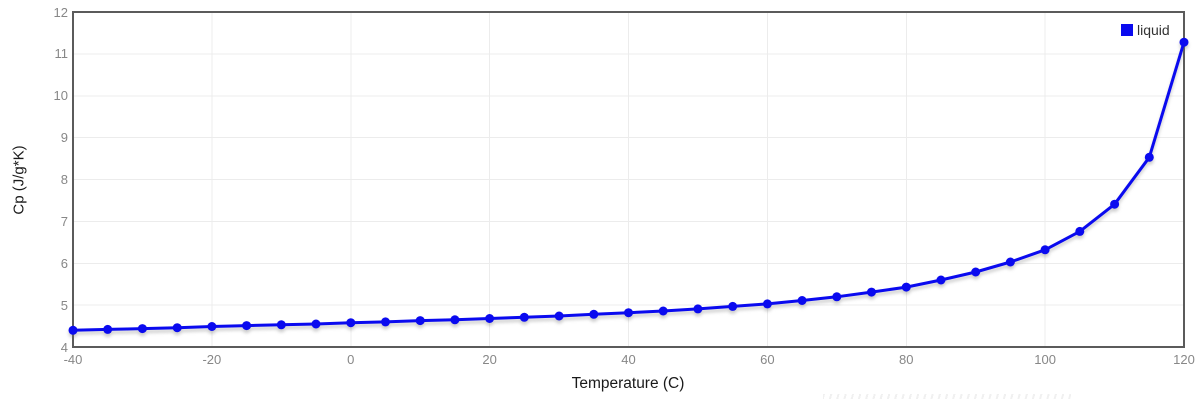 The image size is (1200, 400). Describe the element at coordinates (19, 180) in the screenshot. I see `y-axis-title: Cp (J/g*K)` at that location.